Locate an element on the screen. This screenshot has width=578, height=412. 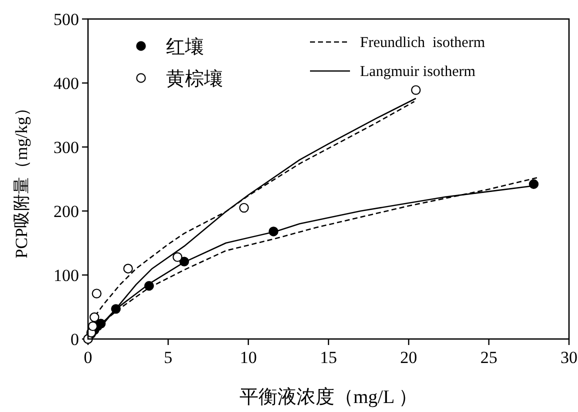
y-tick-label: 0 is located at coordinates (74, 339).